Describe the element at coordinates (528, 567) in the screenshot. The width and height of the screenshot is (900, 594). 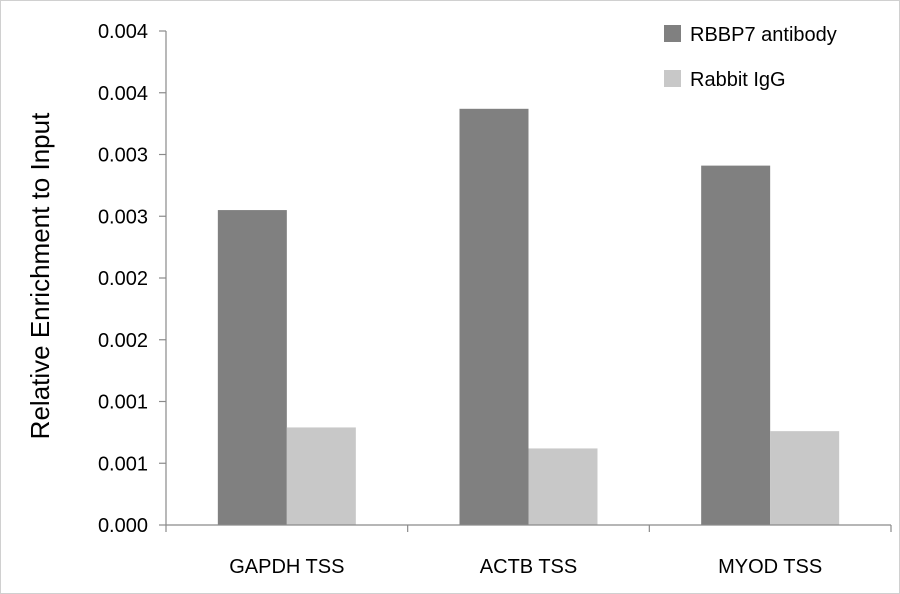
I see `x-category-label: ACTB TSS` at that location.